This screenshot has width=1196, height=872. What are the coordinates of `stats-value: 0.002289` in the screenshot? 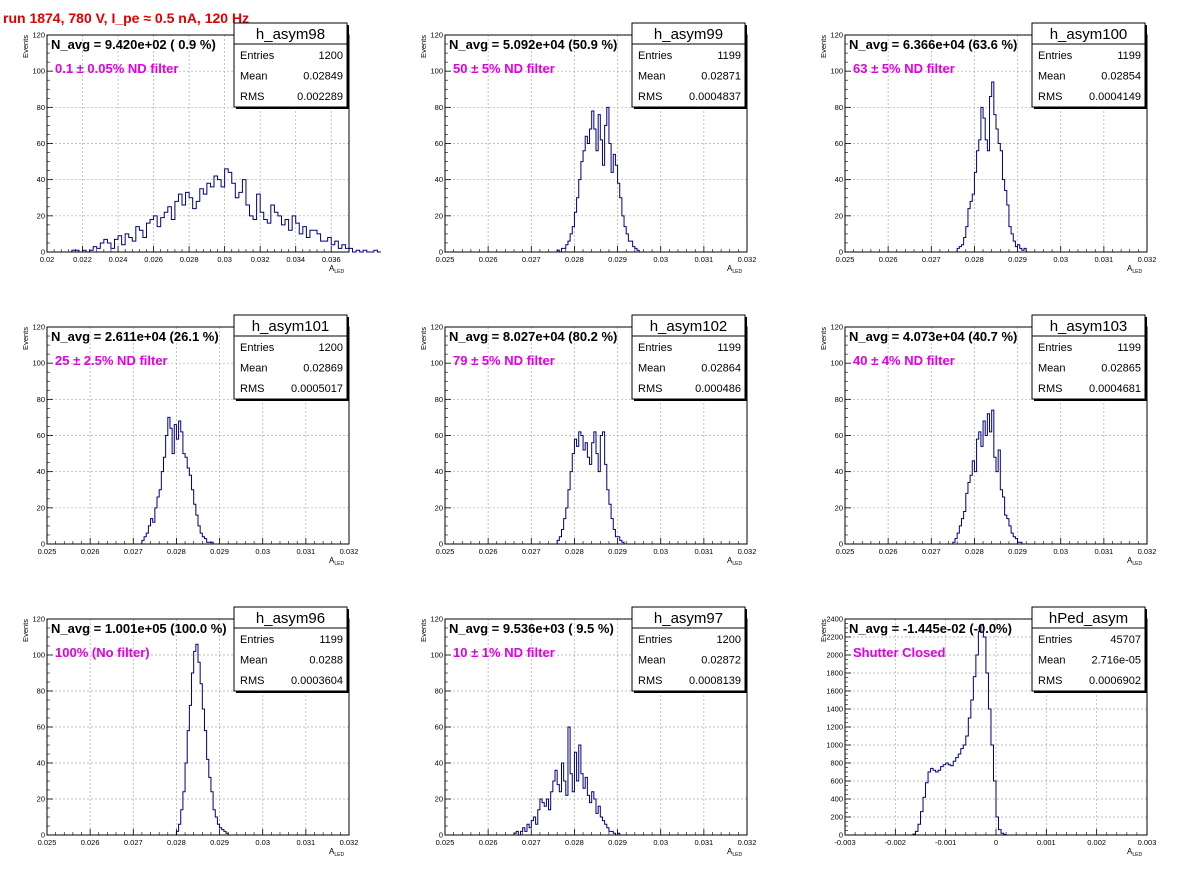 It's located at (320, 97).